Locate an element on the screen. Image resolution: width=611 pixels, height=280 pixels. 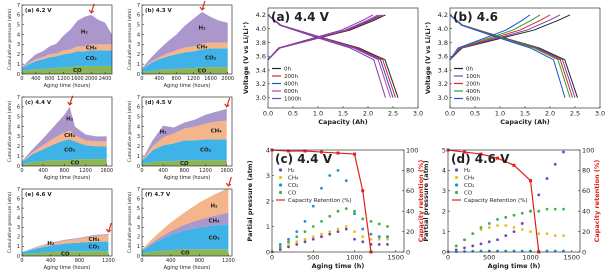
x-tick-label: 2.0 is located at coordinates (550, 114).